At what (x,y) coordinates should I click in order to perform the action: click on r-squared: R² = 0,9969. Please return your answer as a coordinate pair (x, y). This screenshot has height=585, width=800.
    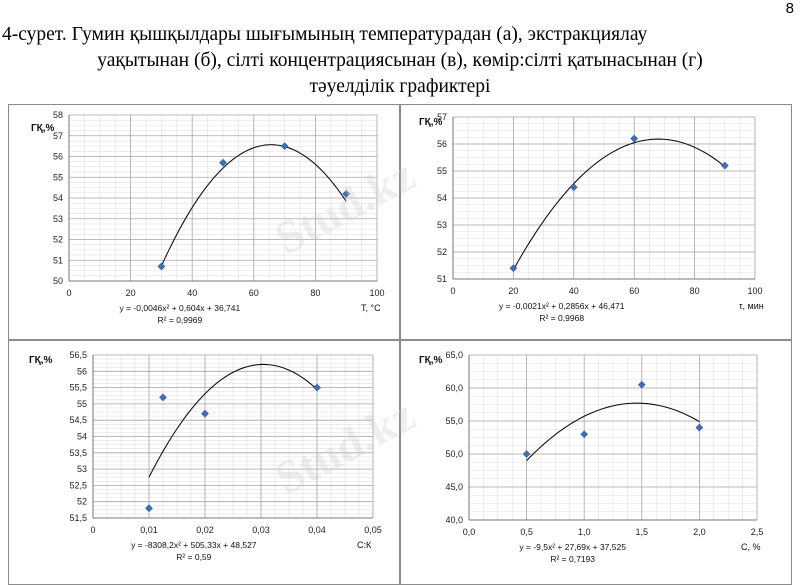
    Looking at the image, I should click on (180, 320).